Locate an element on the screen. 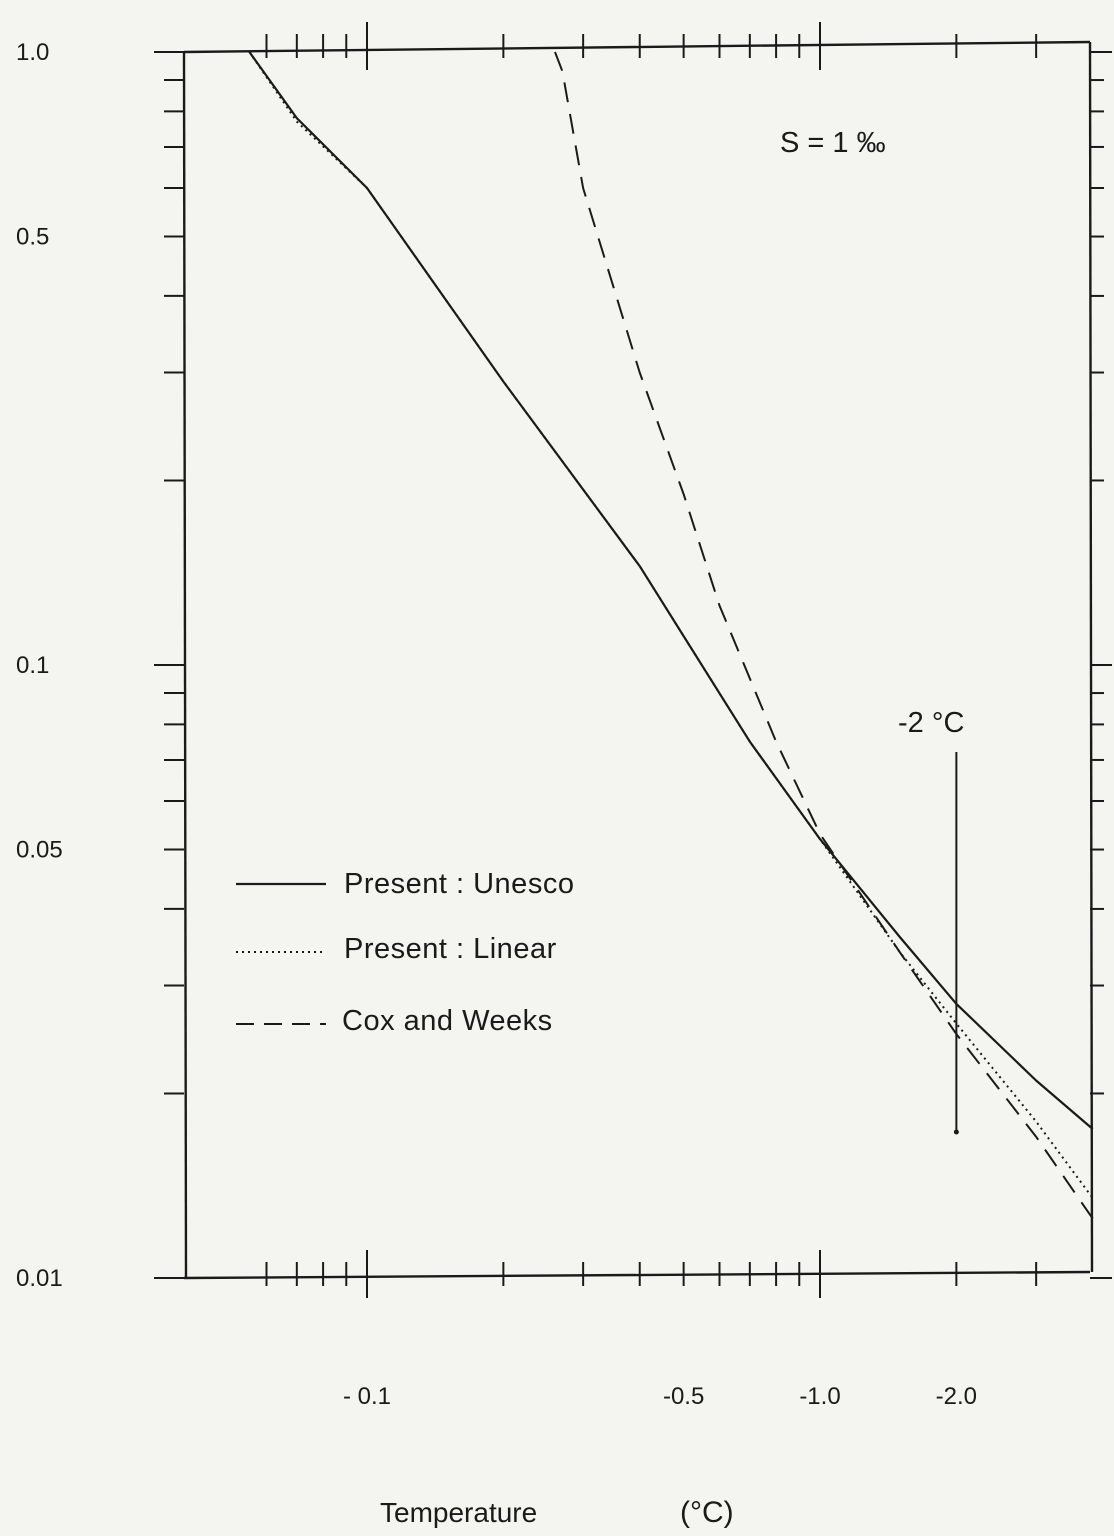 The width and height of the screenshot is (1114, 1536). y-tick-label: 0.01 is located at coordinates (39, 1278).